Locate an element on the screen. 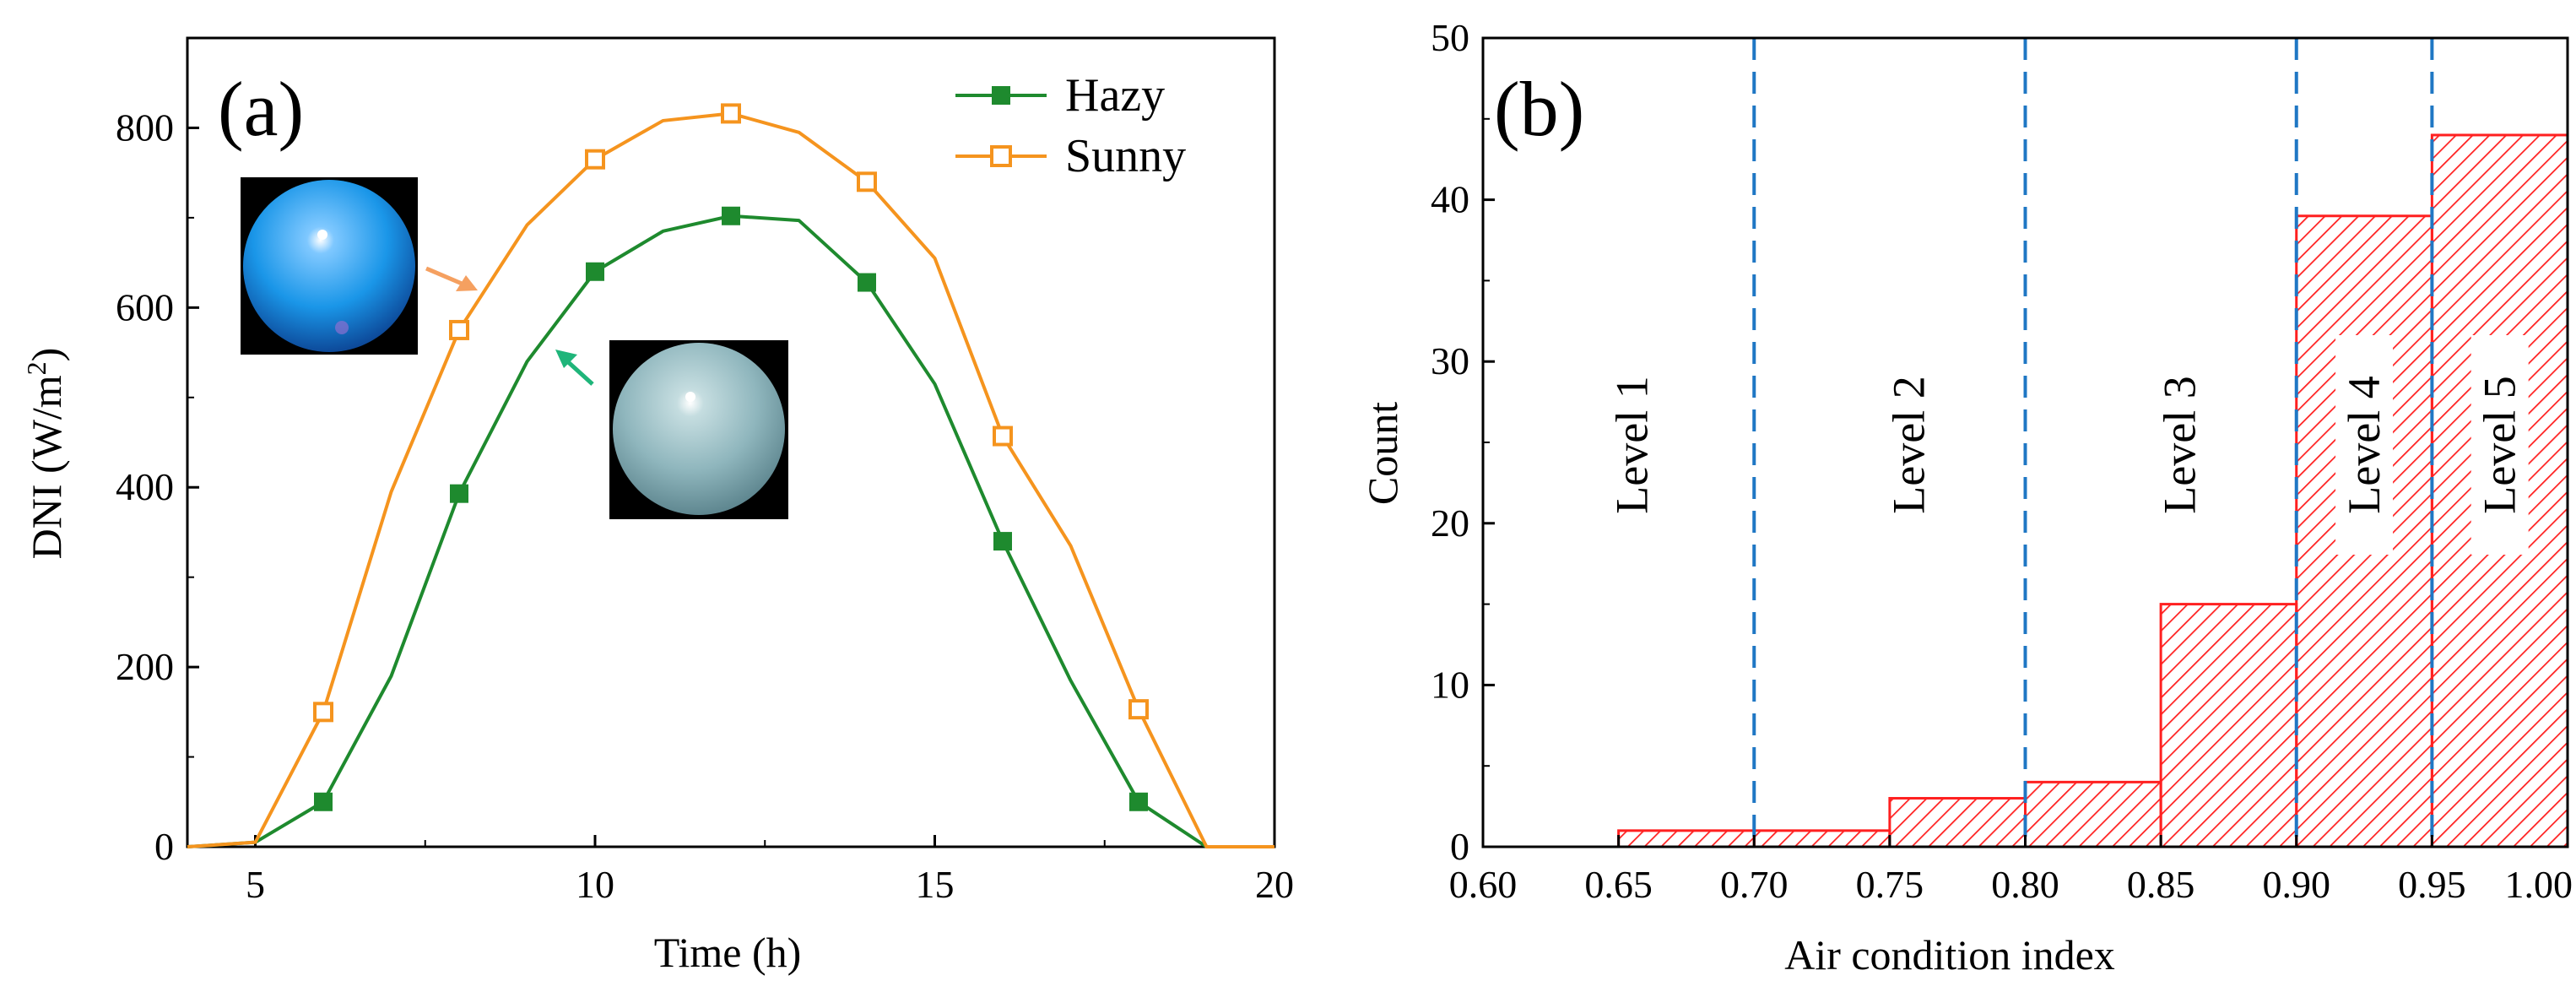 This screenshot has height=992, width=2576. level-label-group: Level 3 is located at coordinates (2180, 445).